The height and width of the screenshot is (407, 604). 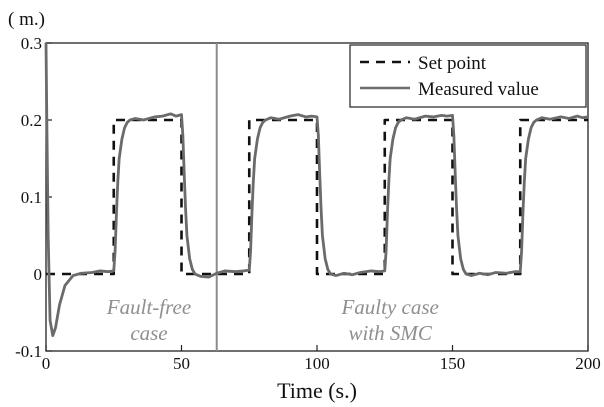 What do you see at coordinates (452, 63) in the screenshot?
I see `legend-label-set-point: Set point` at bounding box center [452, 63].